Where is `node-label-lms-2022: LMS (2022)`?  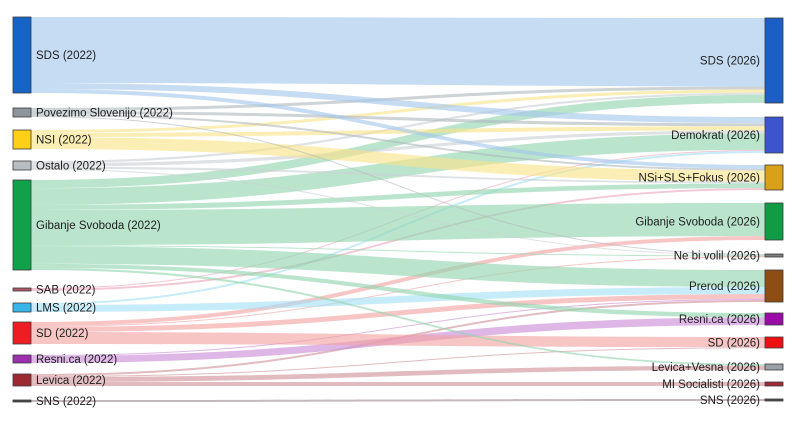 node-label-lms-2022: LMS (2022) is located at coordinates (66, 309).